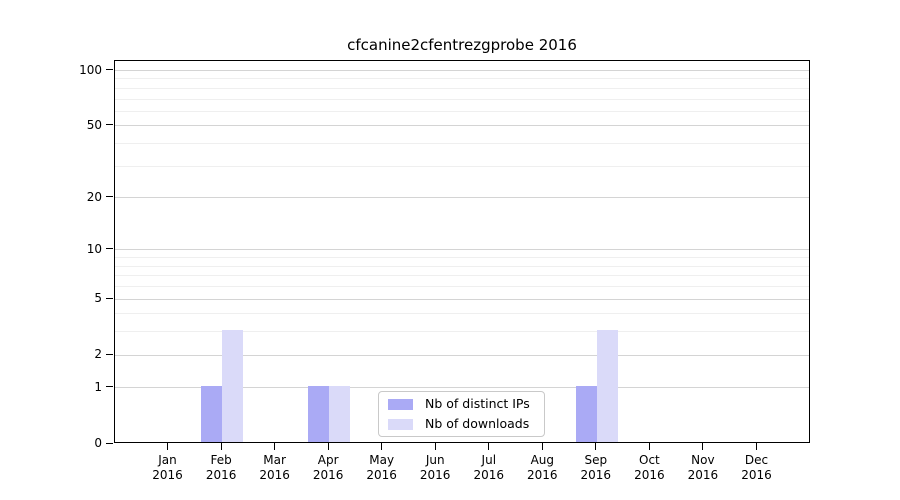 The width and height of the screenshot is (900, 500). I want to click on y-tick-label-2: 2, so click(98, 354).